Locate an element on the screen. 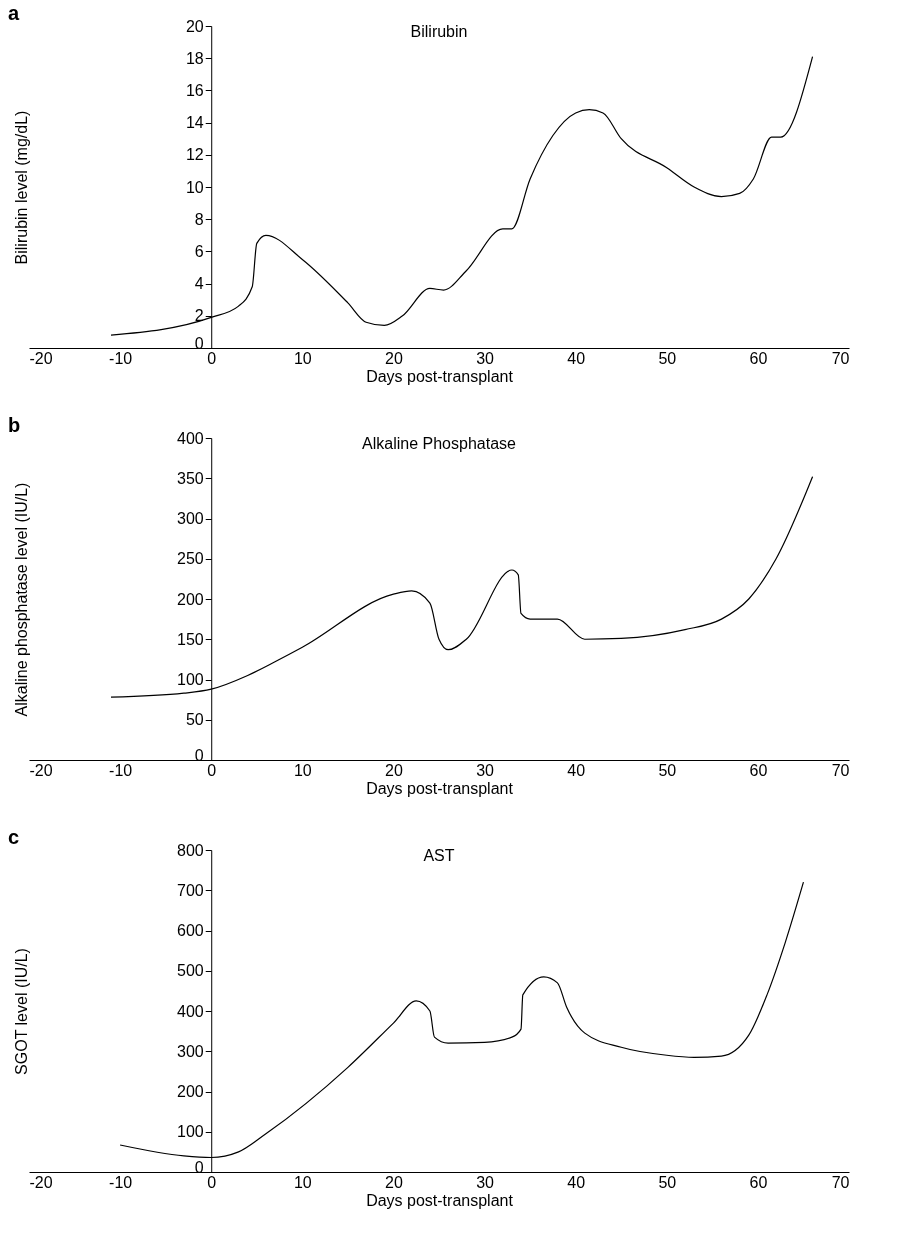 Image resolution: width=898 pixels, height=1238 pixels. y-tick-label: 50 is located at coordinates (194, 720).